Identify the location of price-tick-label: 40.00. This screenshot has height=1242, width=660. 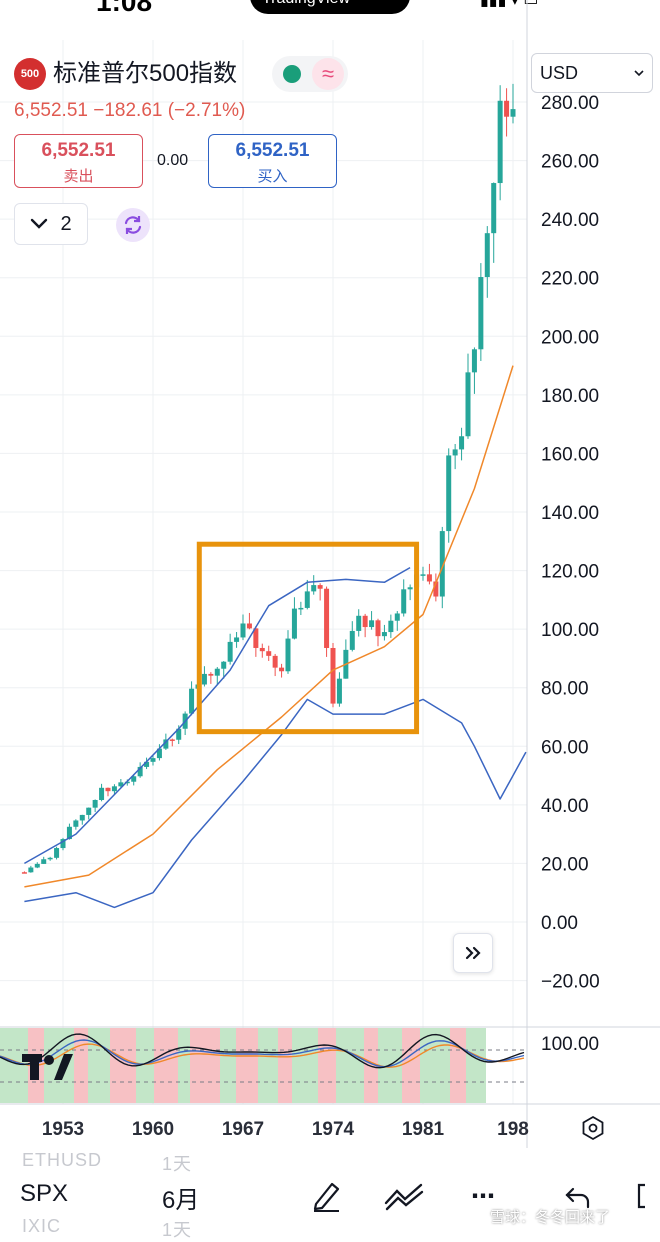
(565, 806).